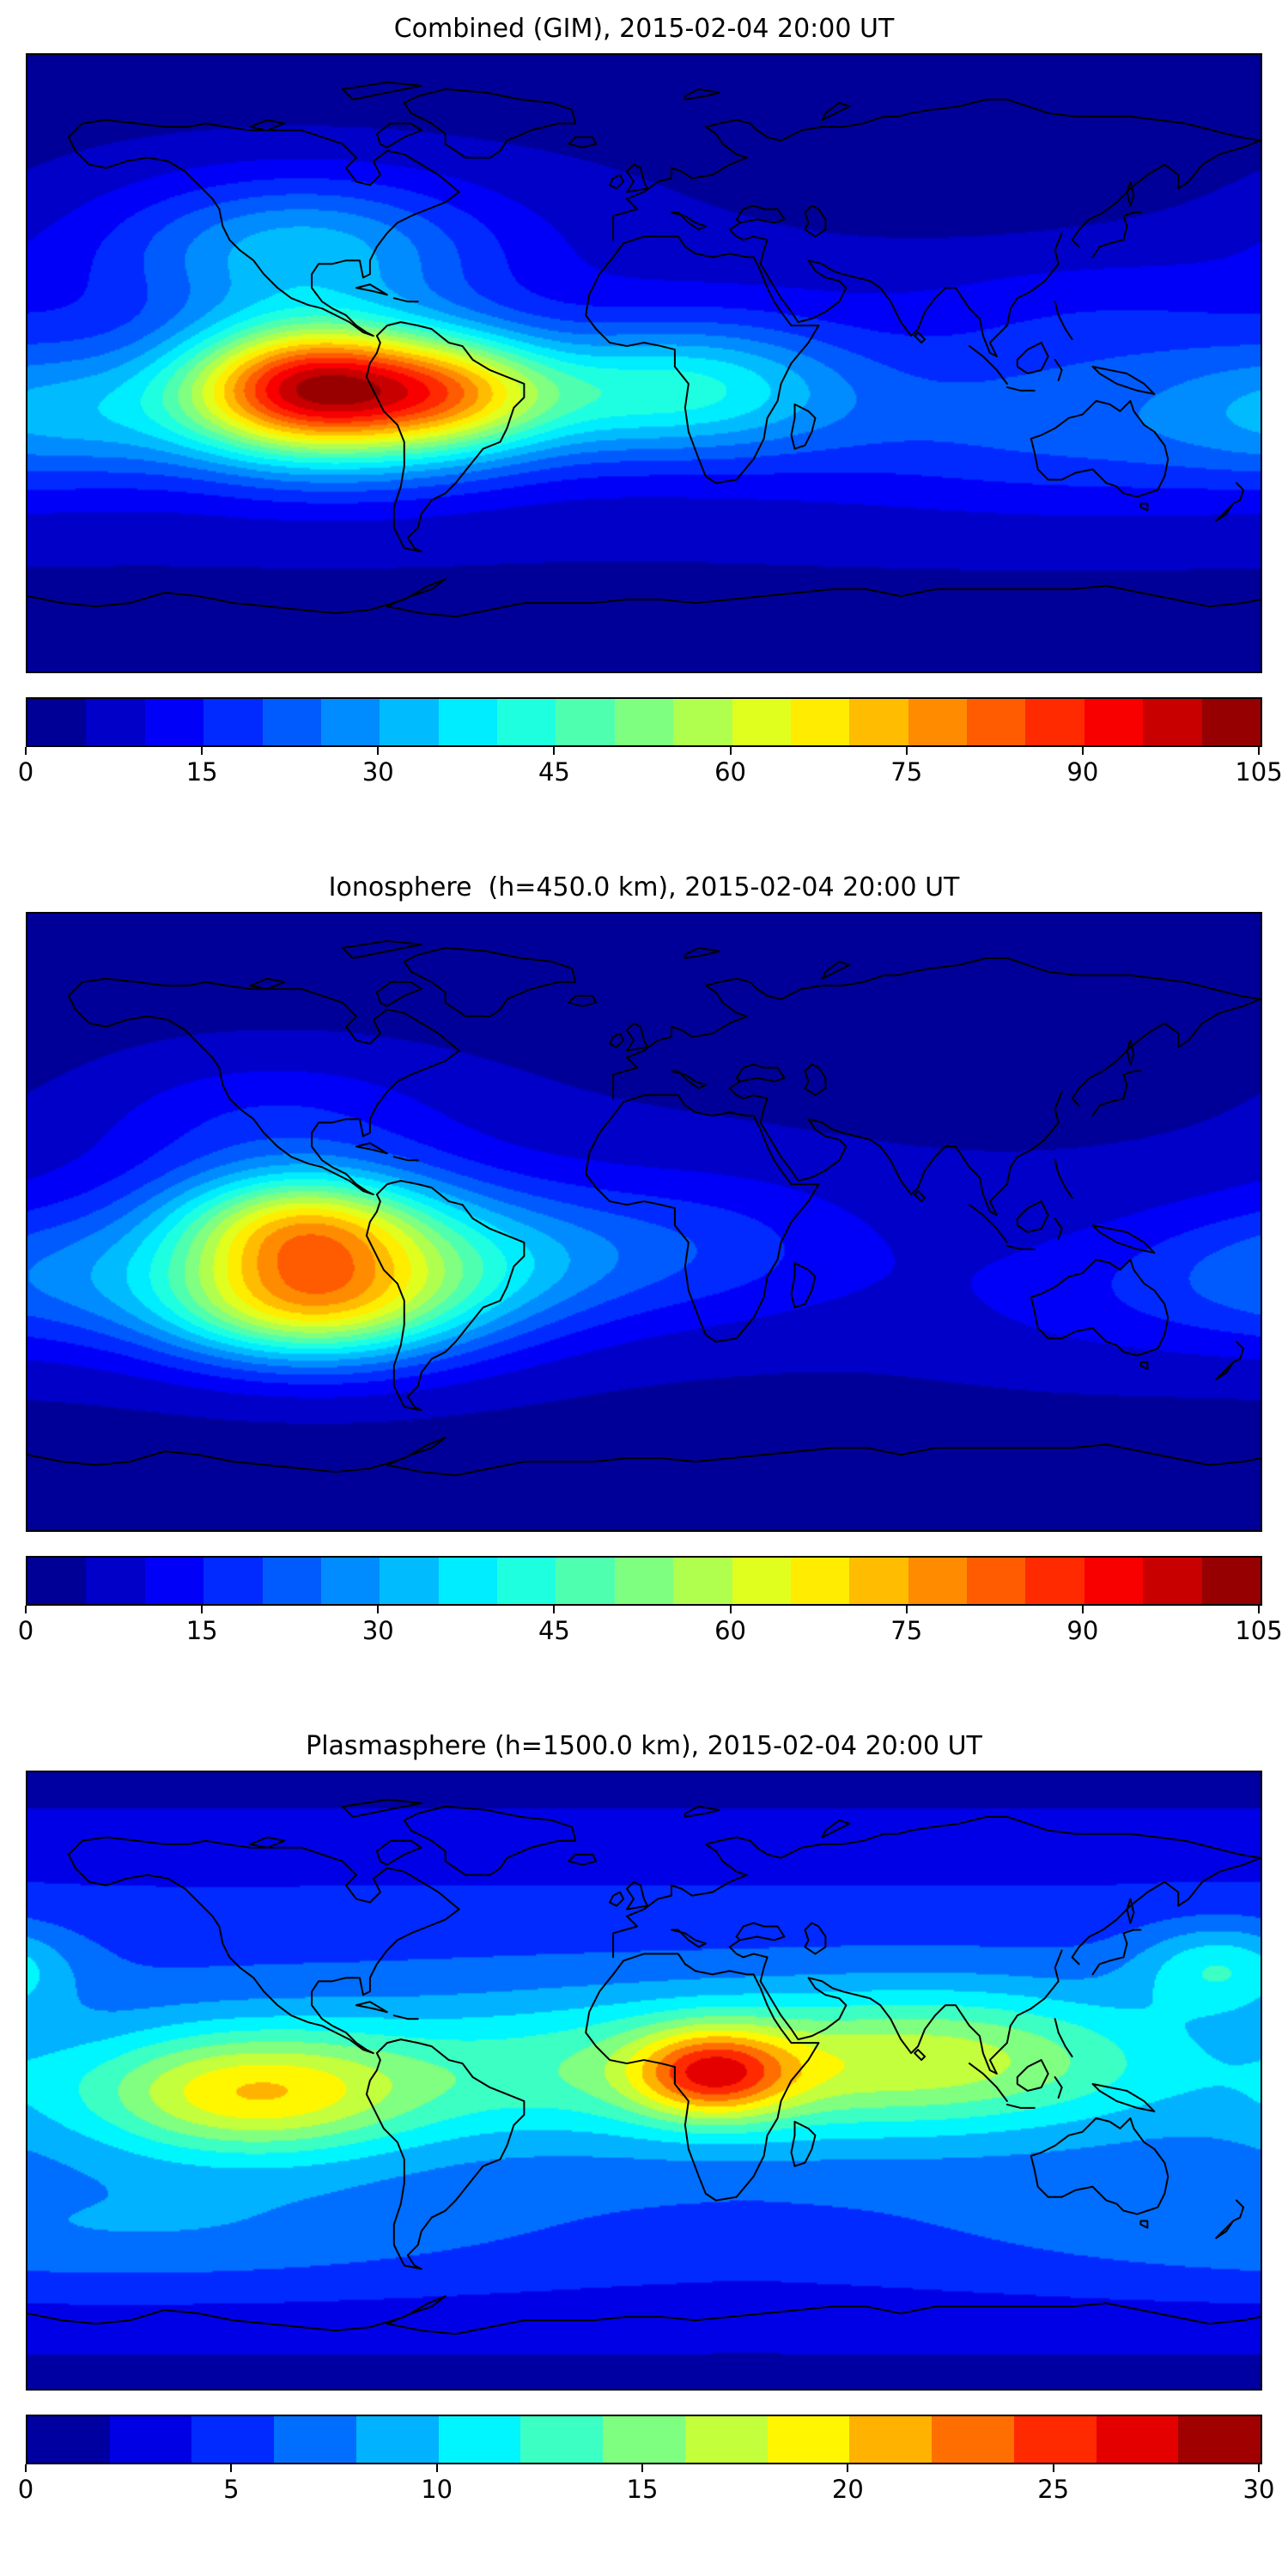 This screenshot has height=2576, width=1288. I want to click on panel-title: Combined (GIM), 2015-02-04 20:00 UT, so click(644, 29).